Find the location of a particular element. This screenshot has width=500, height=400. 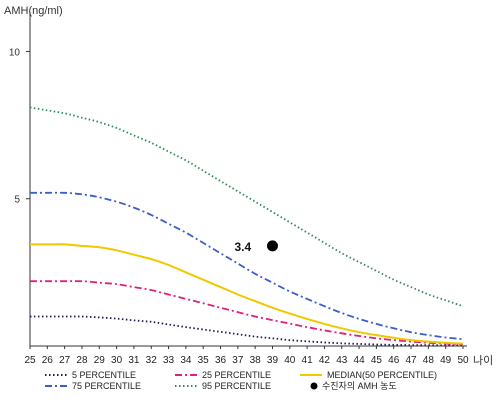

x-tick-label: 26 is located at coordinates (48, 360).